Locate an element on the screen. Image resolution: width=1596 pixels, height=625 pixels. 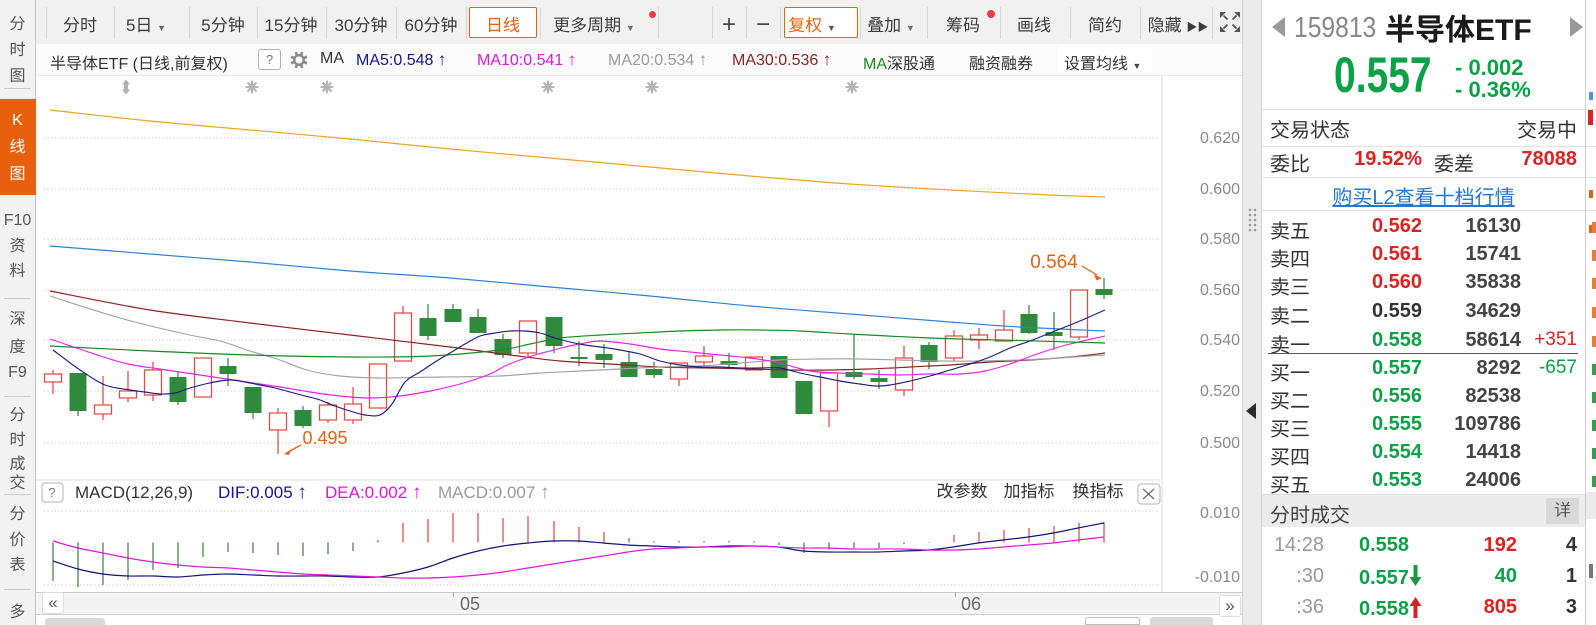
svg-text: 0.540 is located at coordinates (1220, 340).